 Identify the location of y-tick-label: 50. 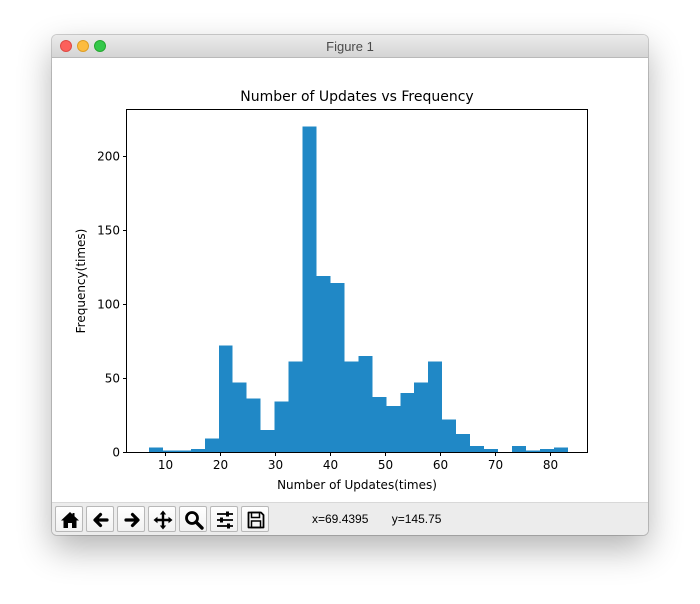
(112, 379).